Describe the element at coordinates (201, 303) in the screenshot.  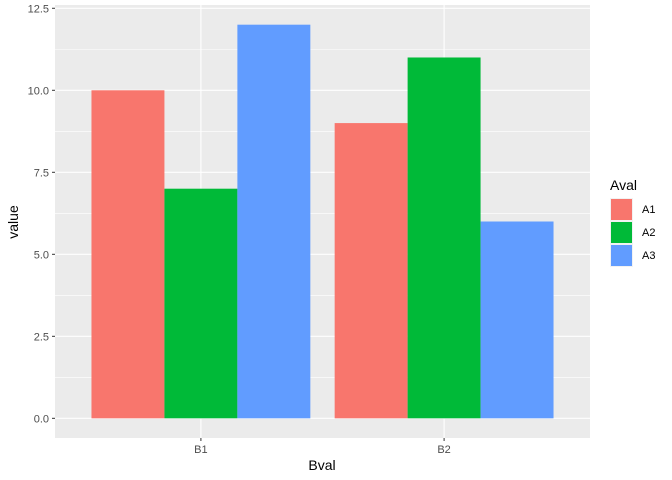
I see `bar-A2-B1` at that location.